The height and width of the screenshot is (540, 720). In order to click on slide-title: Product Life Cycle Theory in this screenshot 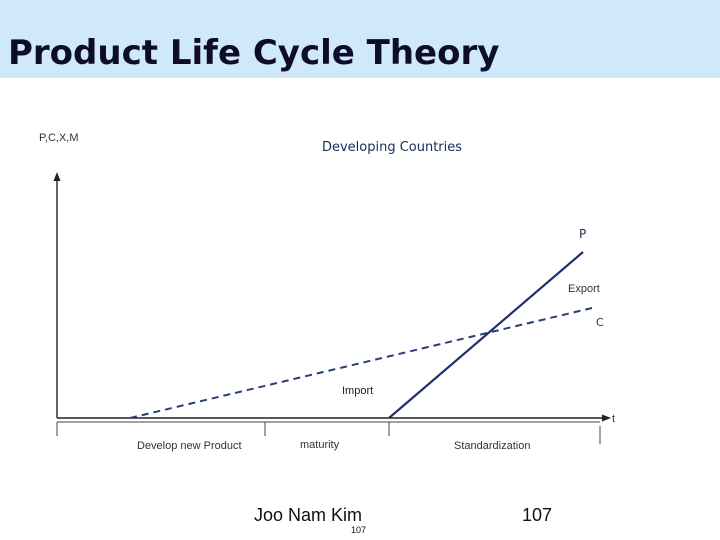, I will do `click(254, 53)`.